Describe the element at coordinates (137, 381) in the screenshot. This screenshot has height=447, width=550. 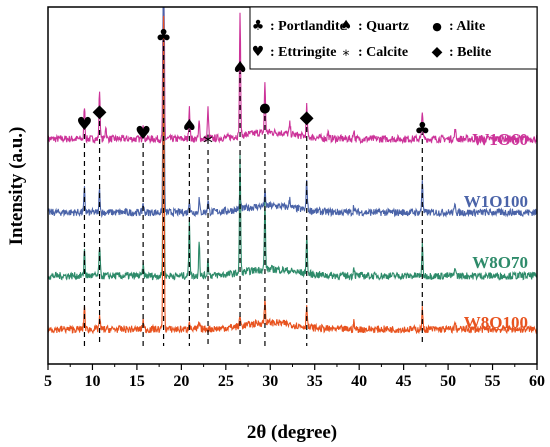
I see `x-tick-label: 15` at that location.